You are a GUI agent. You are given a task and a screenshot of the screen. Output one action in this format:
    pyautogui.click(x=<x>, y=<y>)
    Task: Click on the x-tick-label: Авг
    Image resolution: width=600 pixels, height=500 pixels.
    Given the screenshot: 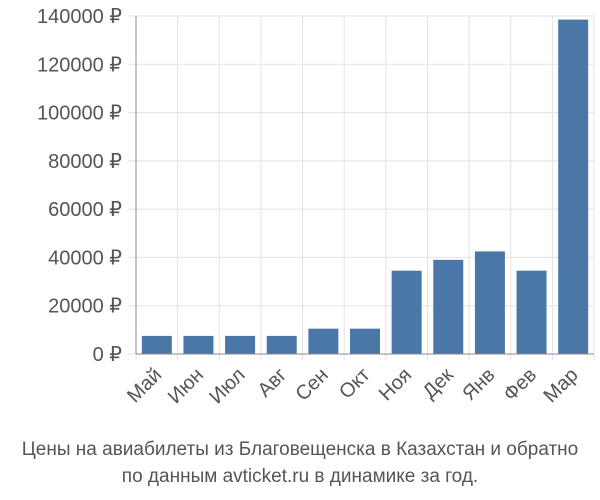 What is the action you would take?
    pyautogui.click(x=273, y=383)
    